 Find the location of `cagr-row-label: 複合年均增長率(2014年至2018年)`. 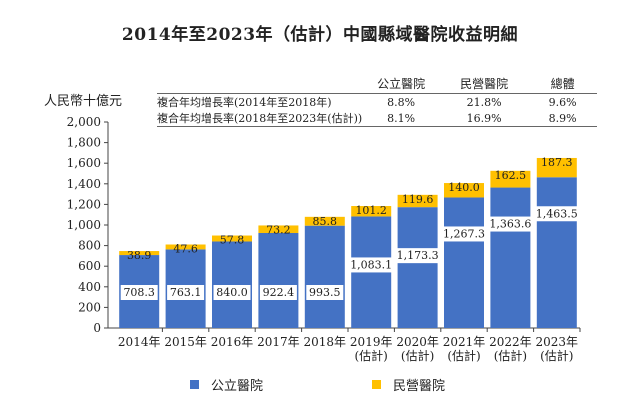

cagr-row-label: 複合年均增長率(2014年至2018年) is located at coordinates (244, 102).